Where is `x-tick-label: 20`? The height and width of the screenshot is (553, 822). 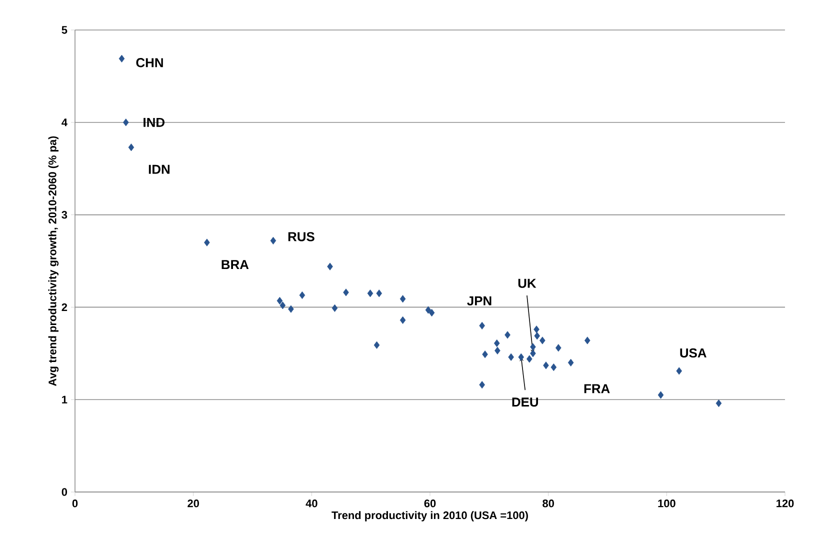
x-tick-label: 20 is located at coordinates (193, 504).